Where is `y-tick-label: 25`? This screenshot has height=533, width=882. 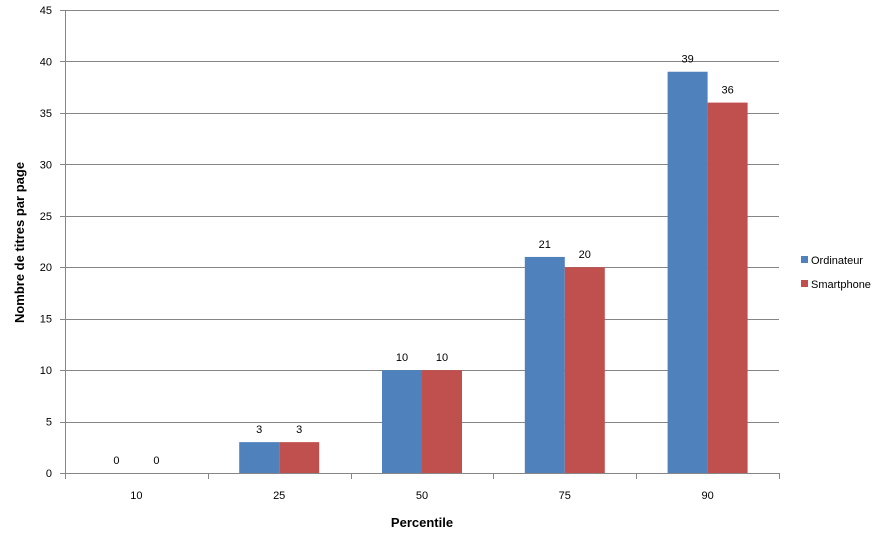 y-tick-label: 25 is located at coordinates (46, 217).